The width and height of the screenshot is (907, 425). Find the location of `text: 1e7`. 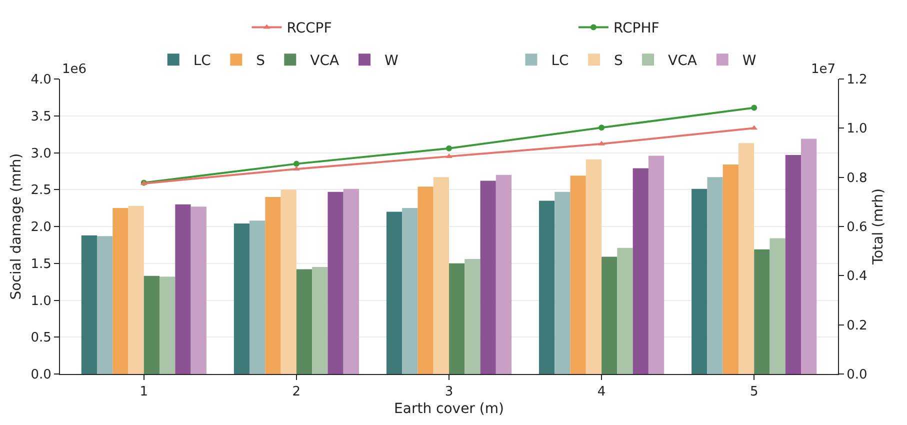

text: 1e7 is located at coordinates (823, 69).